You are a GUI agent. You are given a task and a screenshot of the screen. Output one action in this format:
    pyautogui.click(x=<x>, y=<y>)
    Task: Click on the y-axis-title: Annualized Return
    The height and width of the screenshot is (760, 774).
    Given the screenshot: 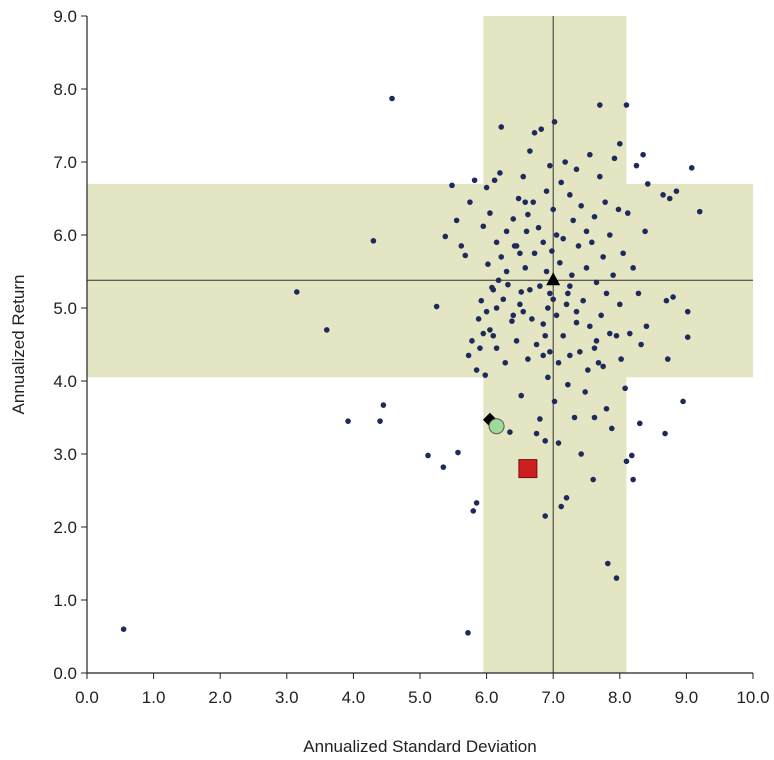 What is the action you would take?
    pyautogui.click(x=18, y=345)
    